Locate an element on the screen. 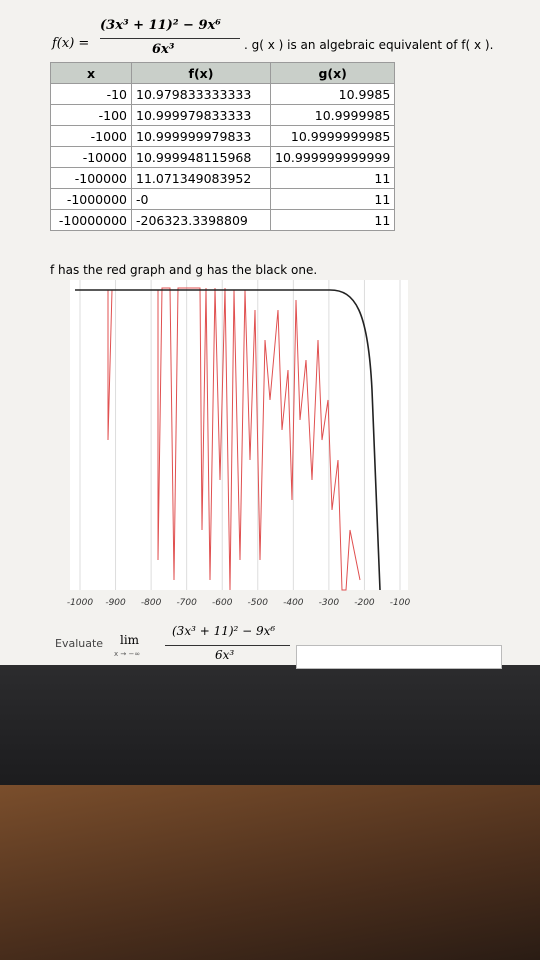 Image resolution: width=540 pixels, height=960 pixels. fraction-bar is located at coordinates (170, 38).